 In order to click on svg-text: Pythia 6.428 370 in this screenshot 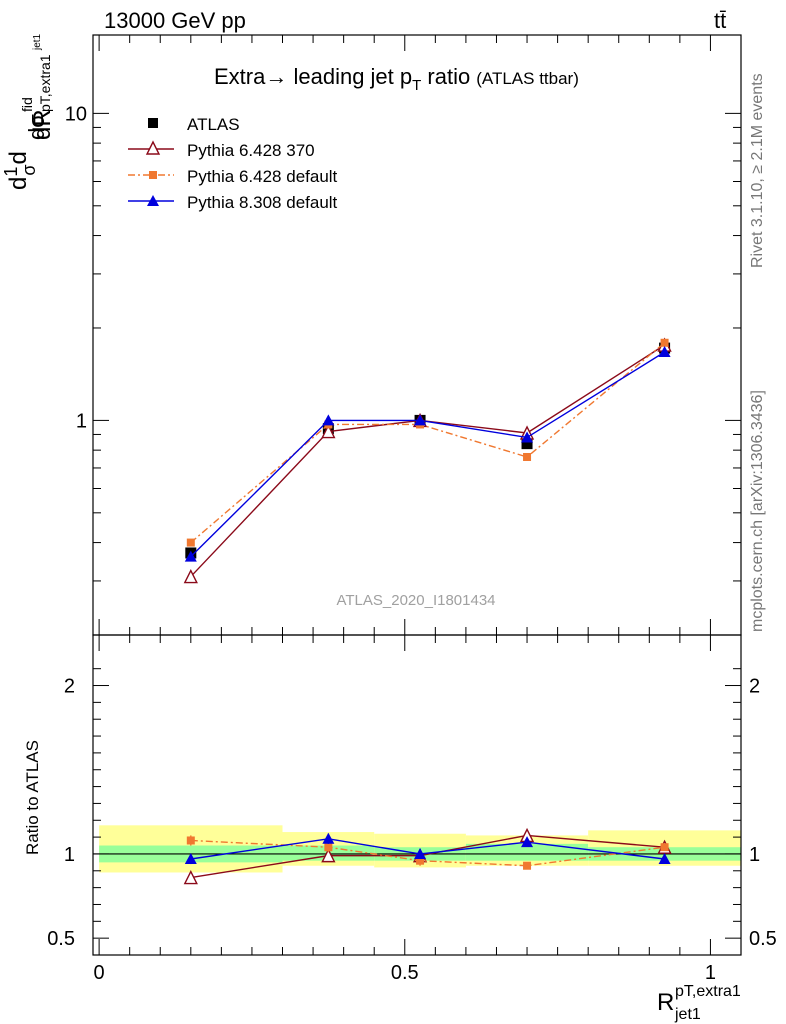, I will do `click(251, 150)`.